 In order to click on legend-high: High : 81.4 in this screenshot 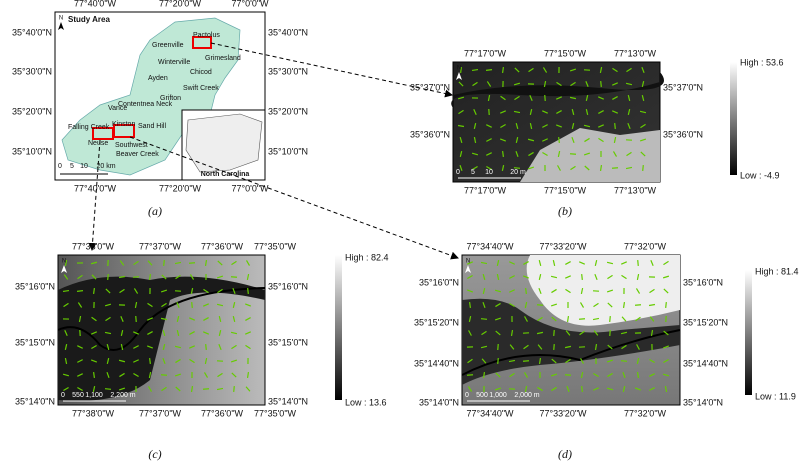, I will do `click(777, 271)`.